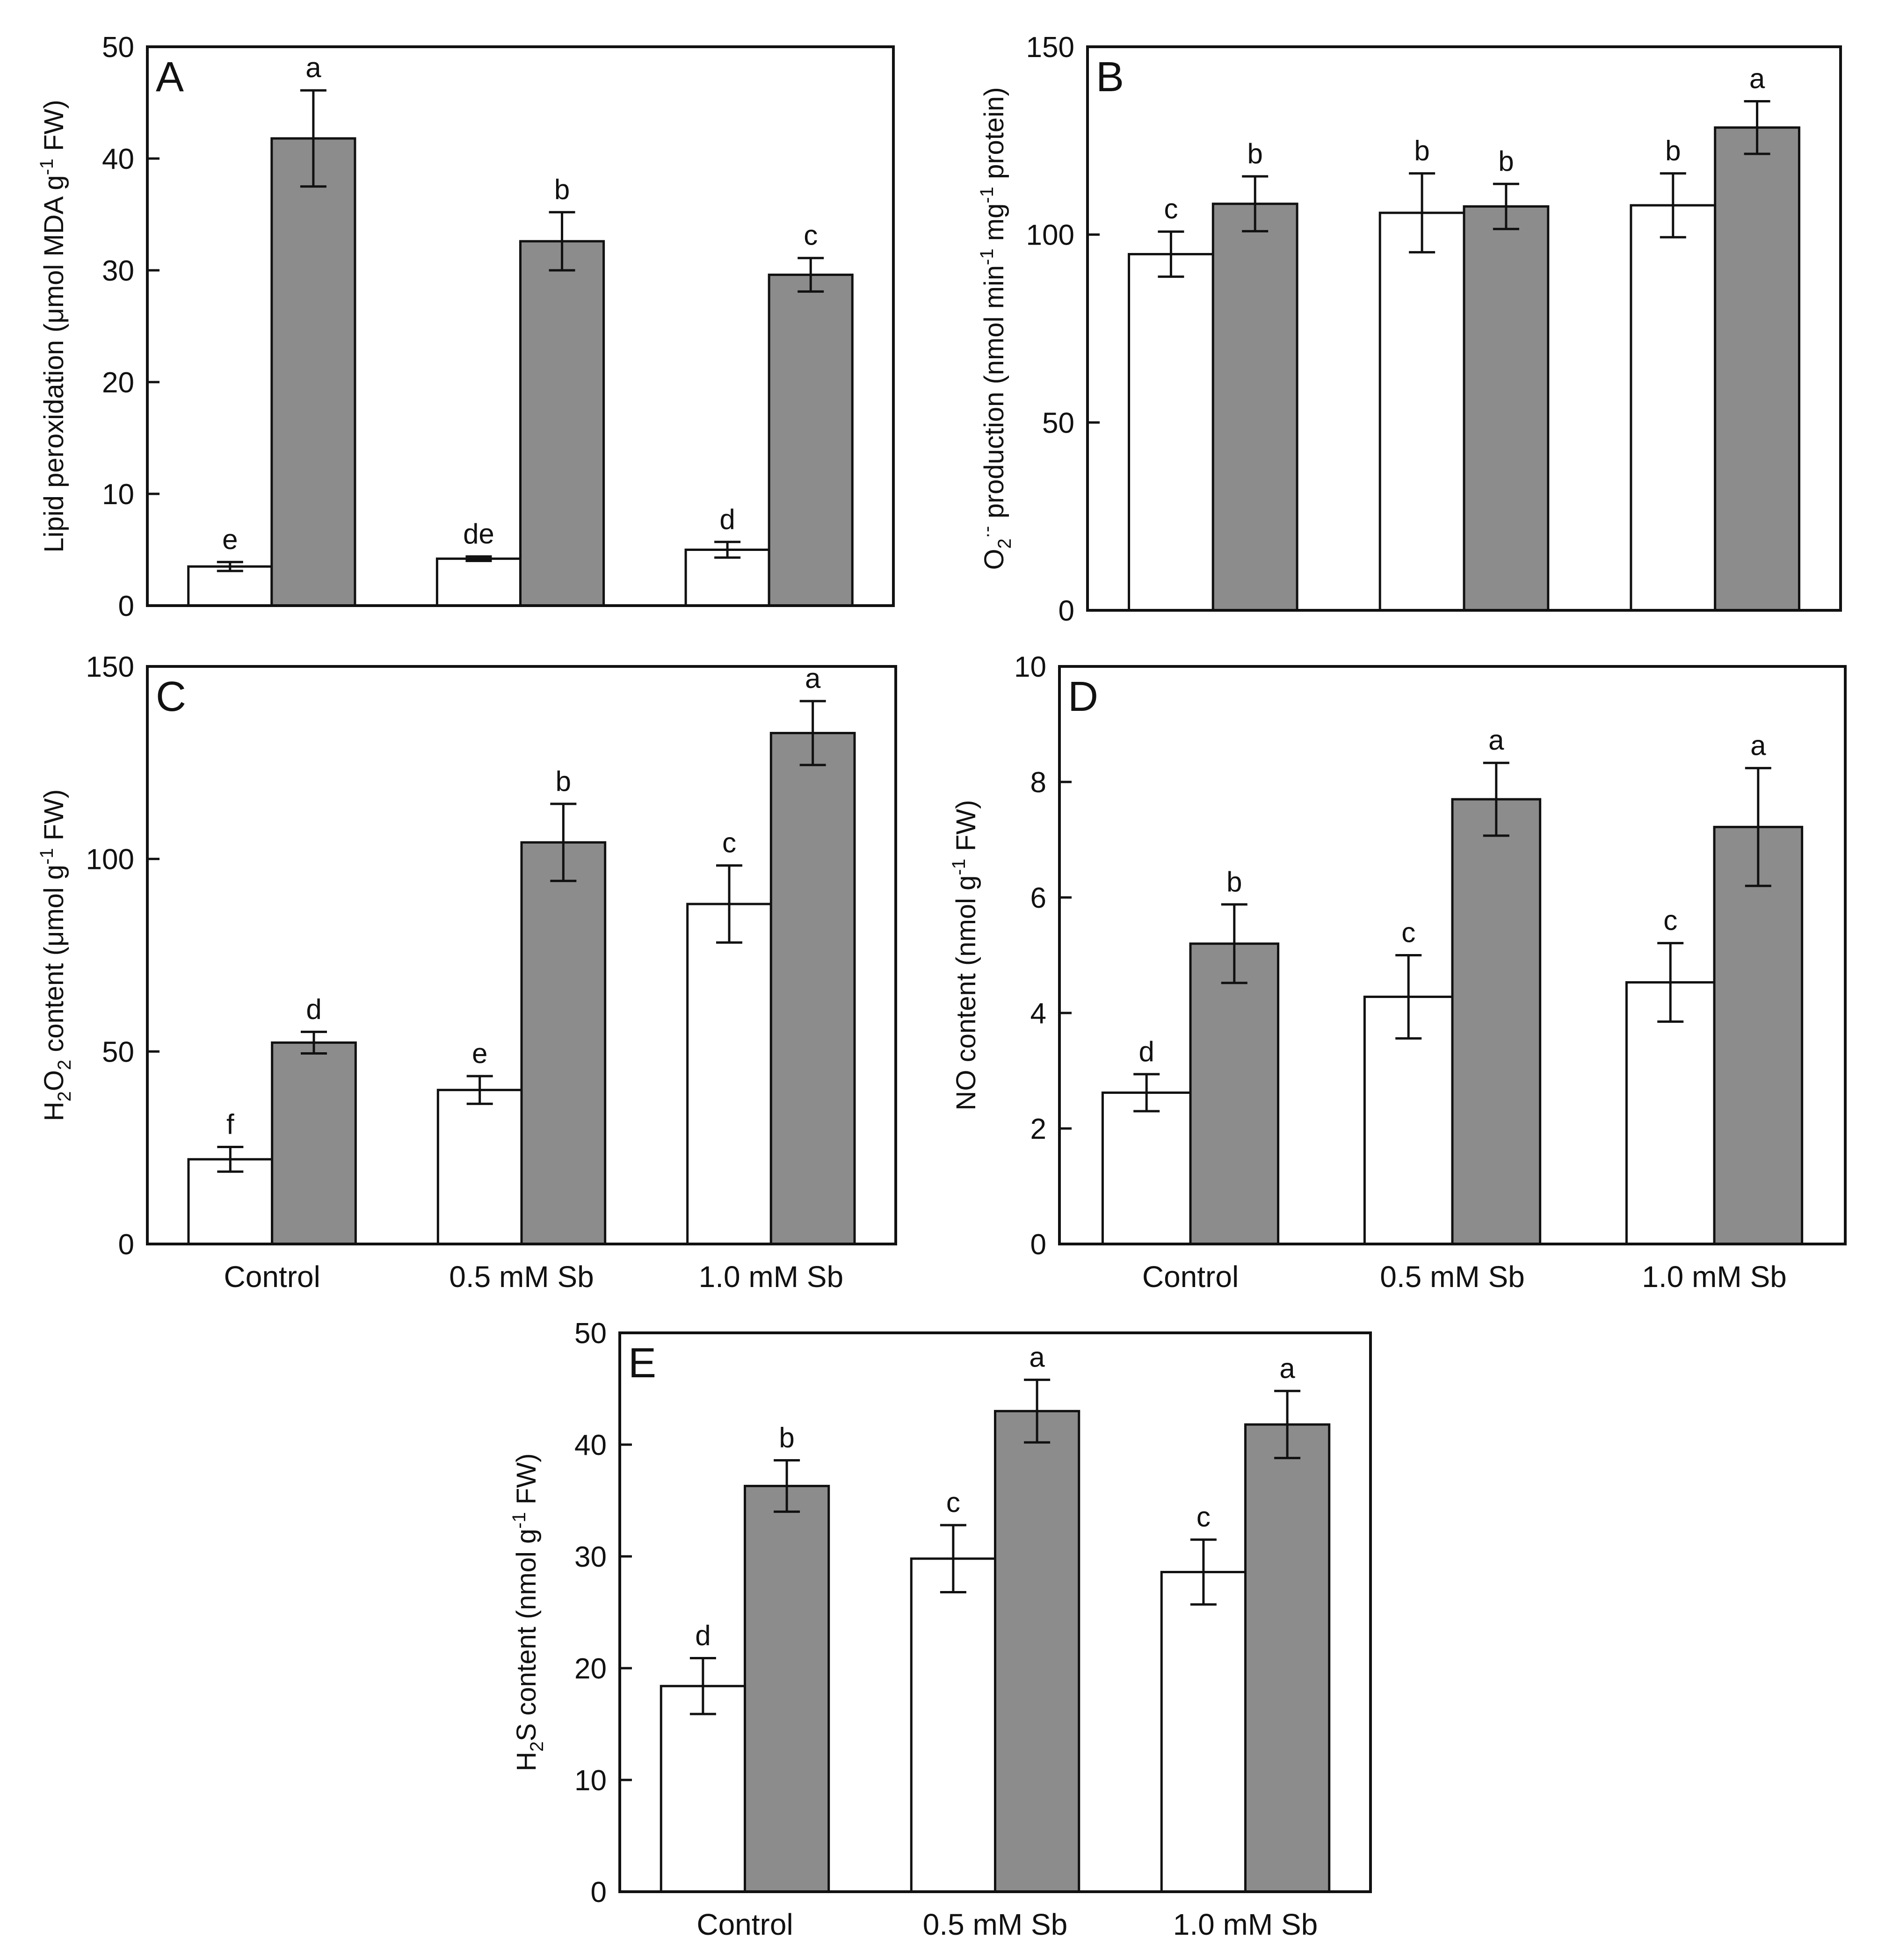 The height and width of the screenshot is (1960, 1878). Describe the element at coordinates (479, 582) in the screenshot. I see `bar-a-s0-c1` at that location.